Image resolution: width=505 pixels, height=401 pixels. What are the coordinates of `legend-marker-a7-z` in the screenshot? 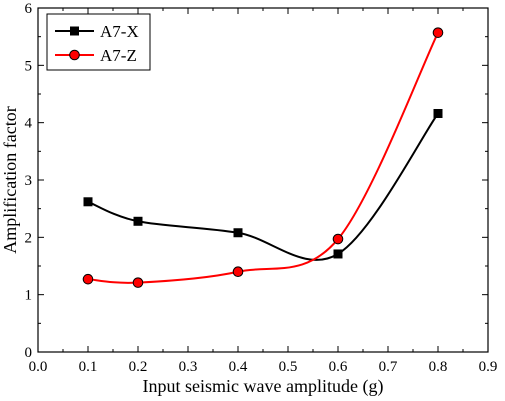 It's located at (74, 55).